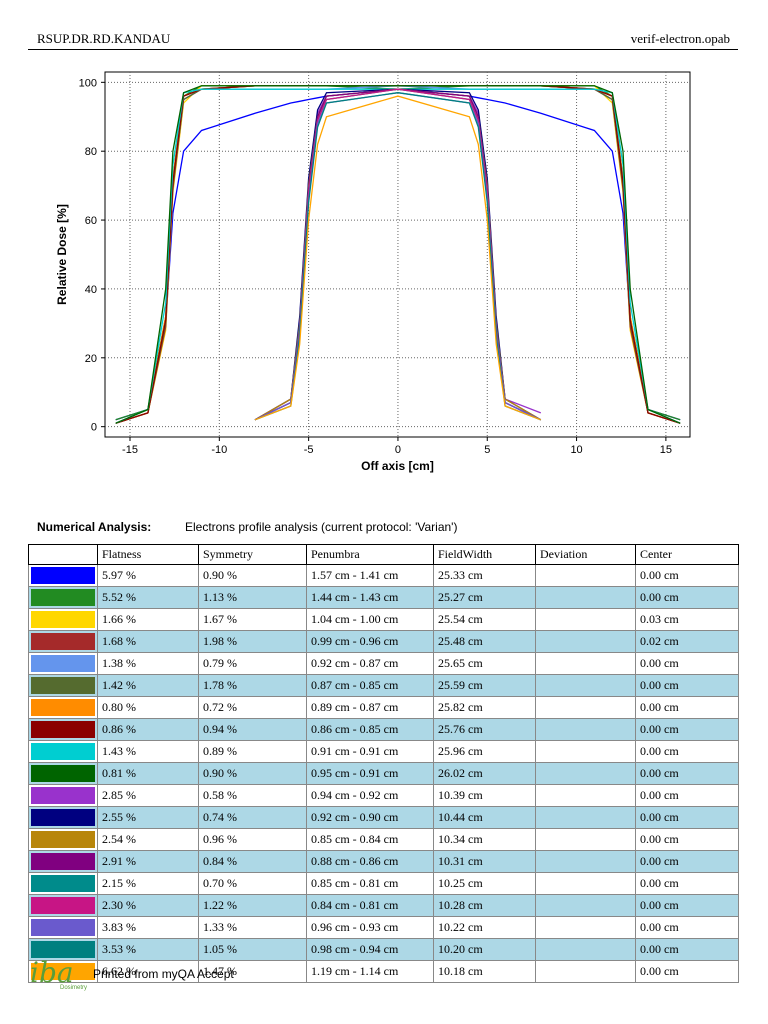  I want to click on header-cell: Deviation, so click(585, 554).